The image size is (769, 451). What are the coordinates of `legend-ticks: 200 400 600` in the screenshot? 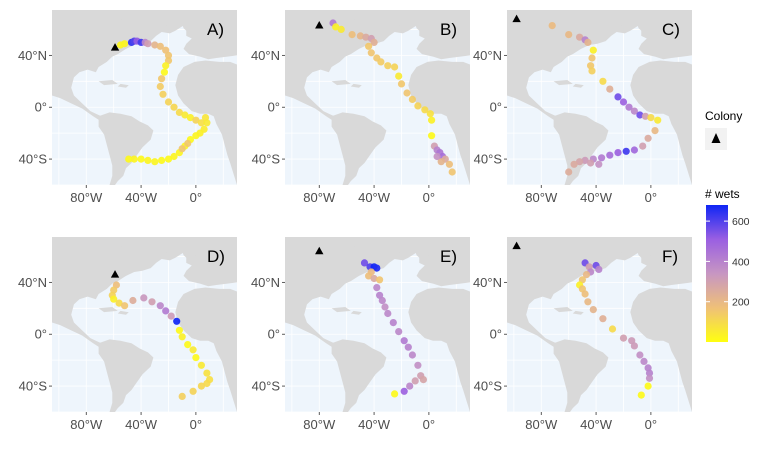 It's located at (728, 262).